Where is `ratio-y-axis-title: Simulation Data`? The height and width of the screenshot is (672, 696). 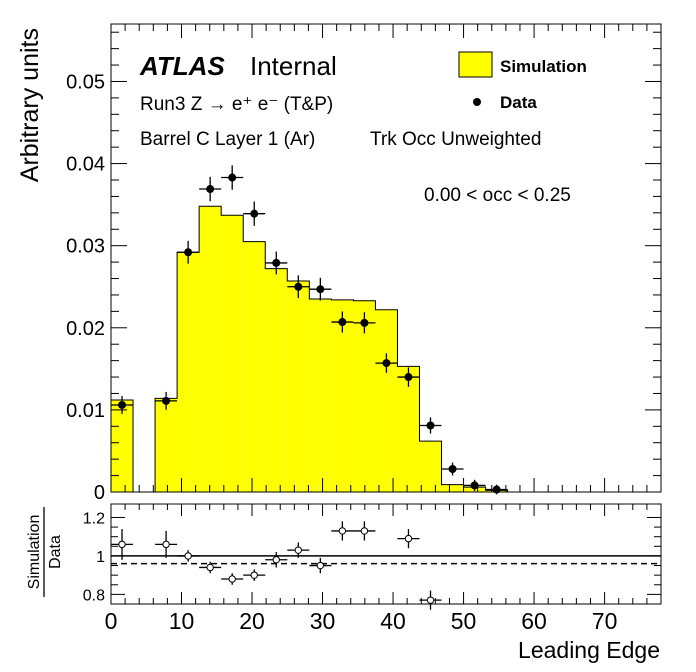
ratio-y-axis-title: Simulation Data is located at coordinates (45, 552).